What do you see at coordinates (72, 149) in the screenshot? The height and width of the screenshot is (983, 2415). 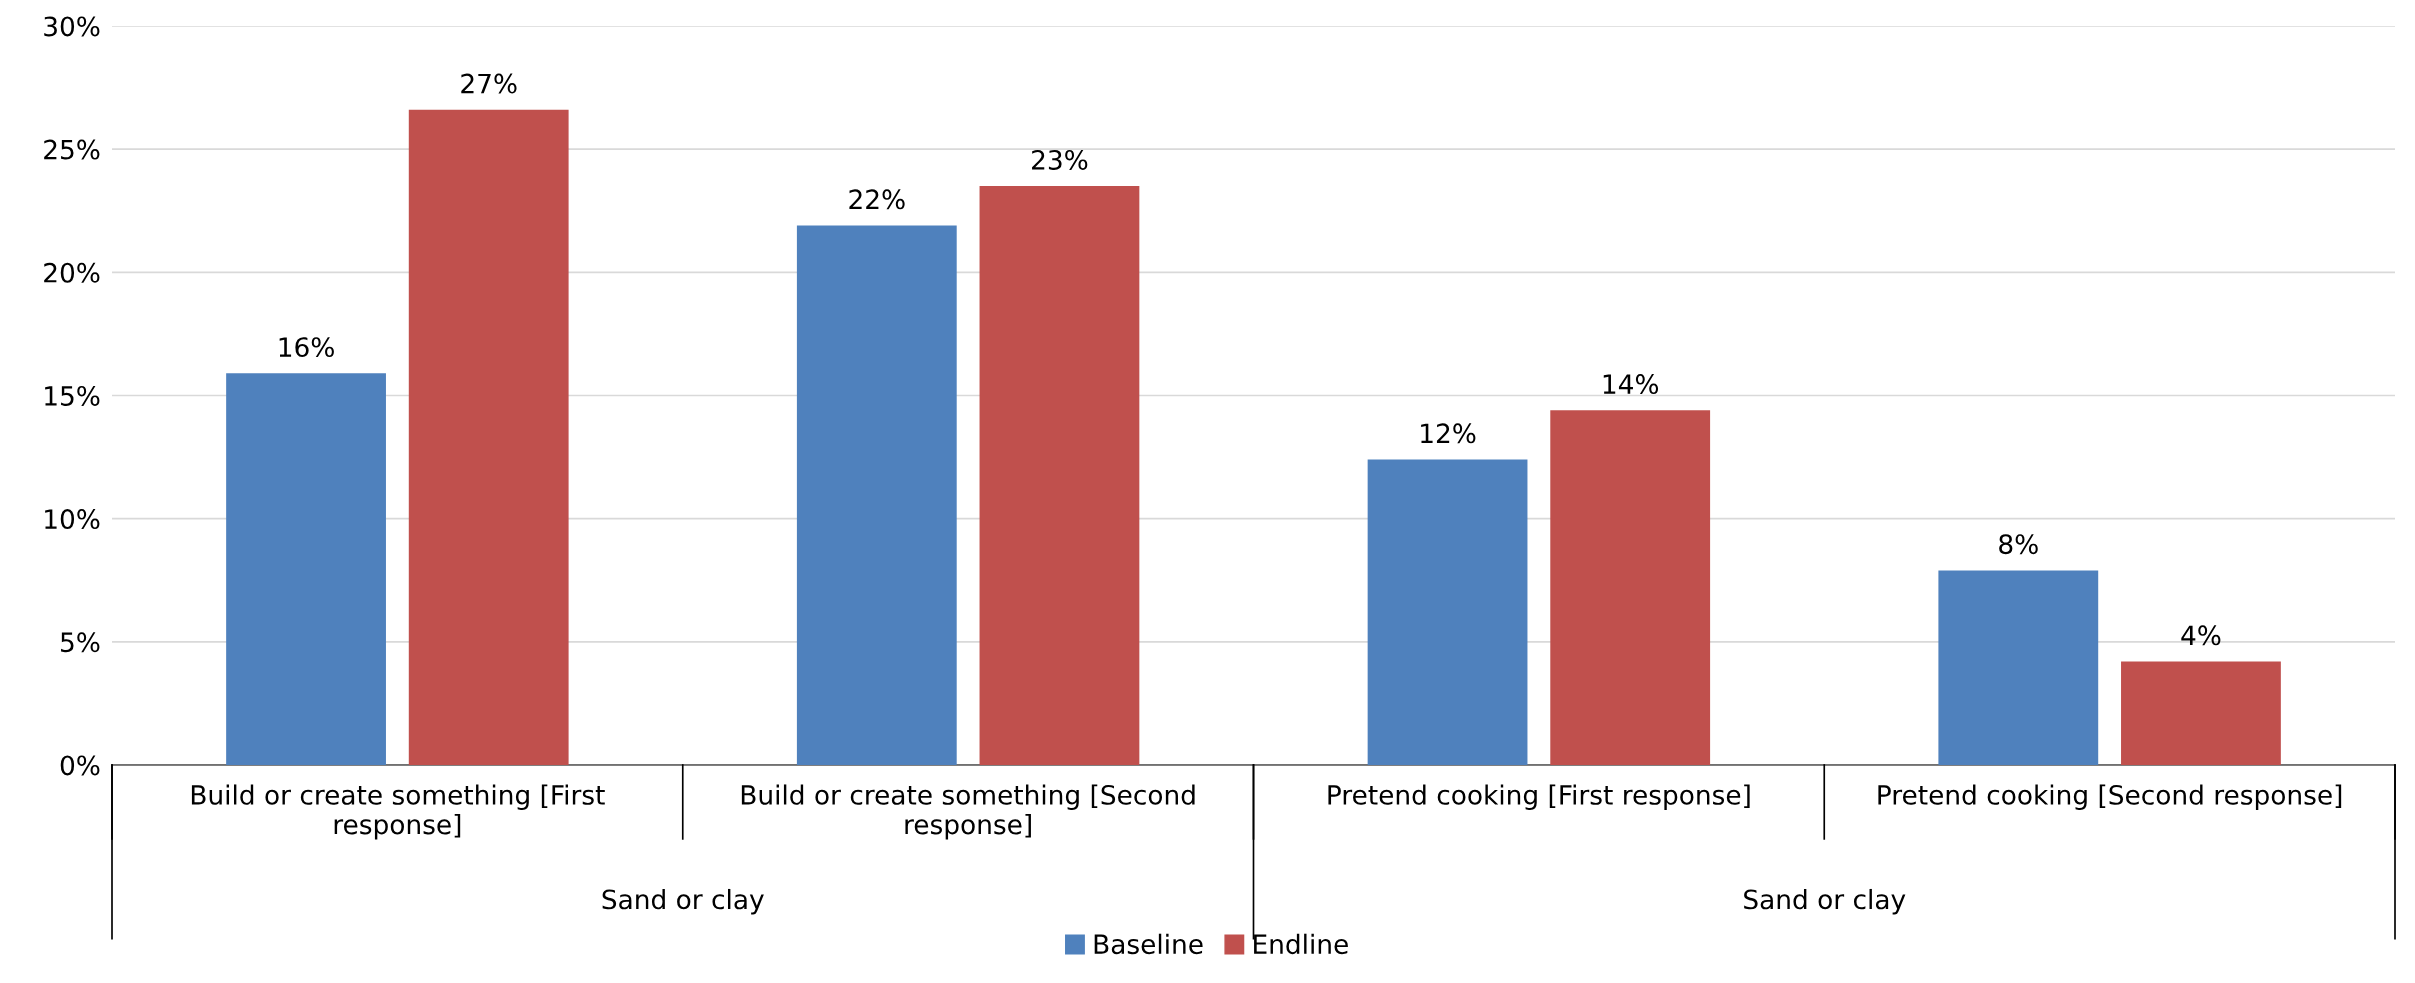 I see `y-tick-label: 25%` at bounding box center [72, 149].